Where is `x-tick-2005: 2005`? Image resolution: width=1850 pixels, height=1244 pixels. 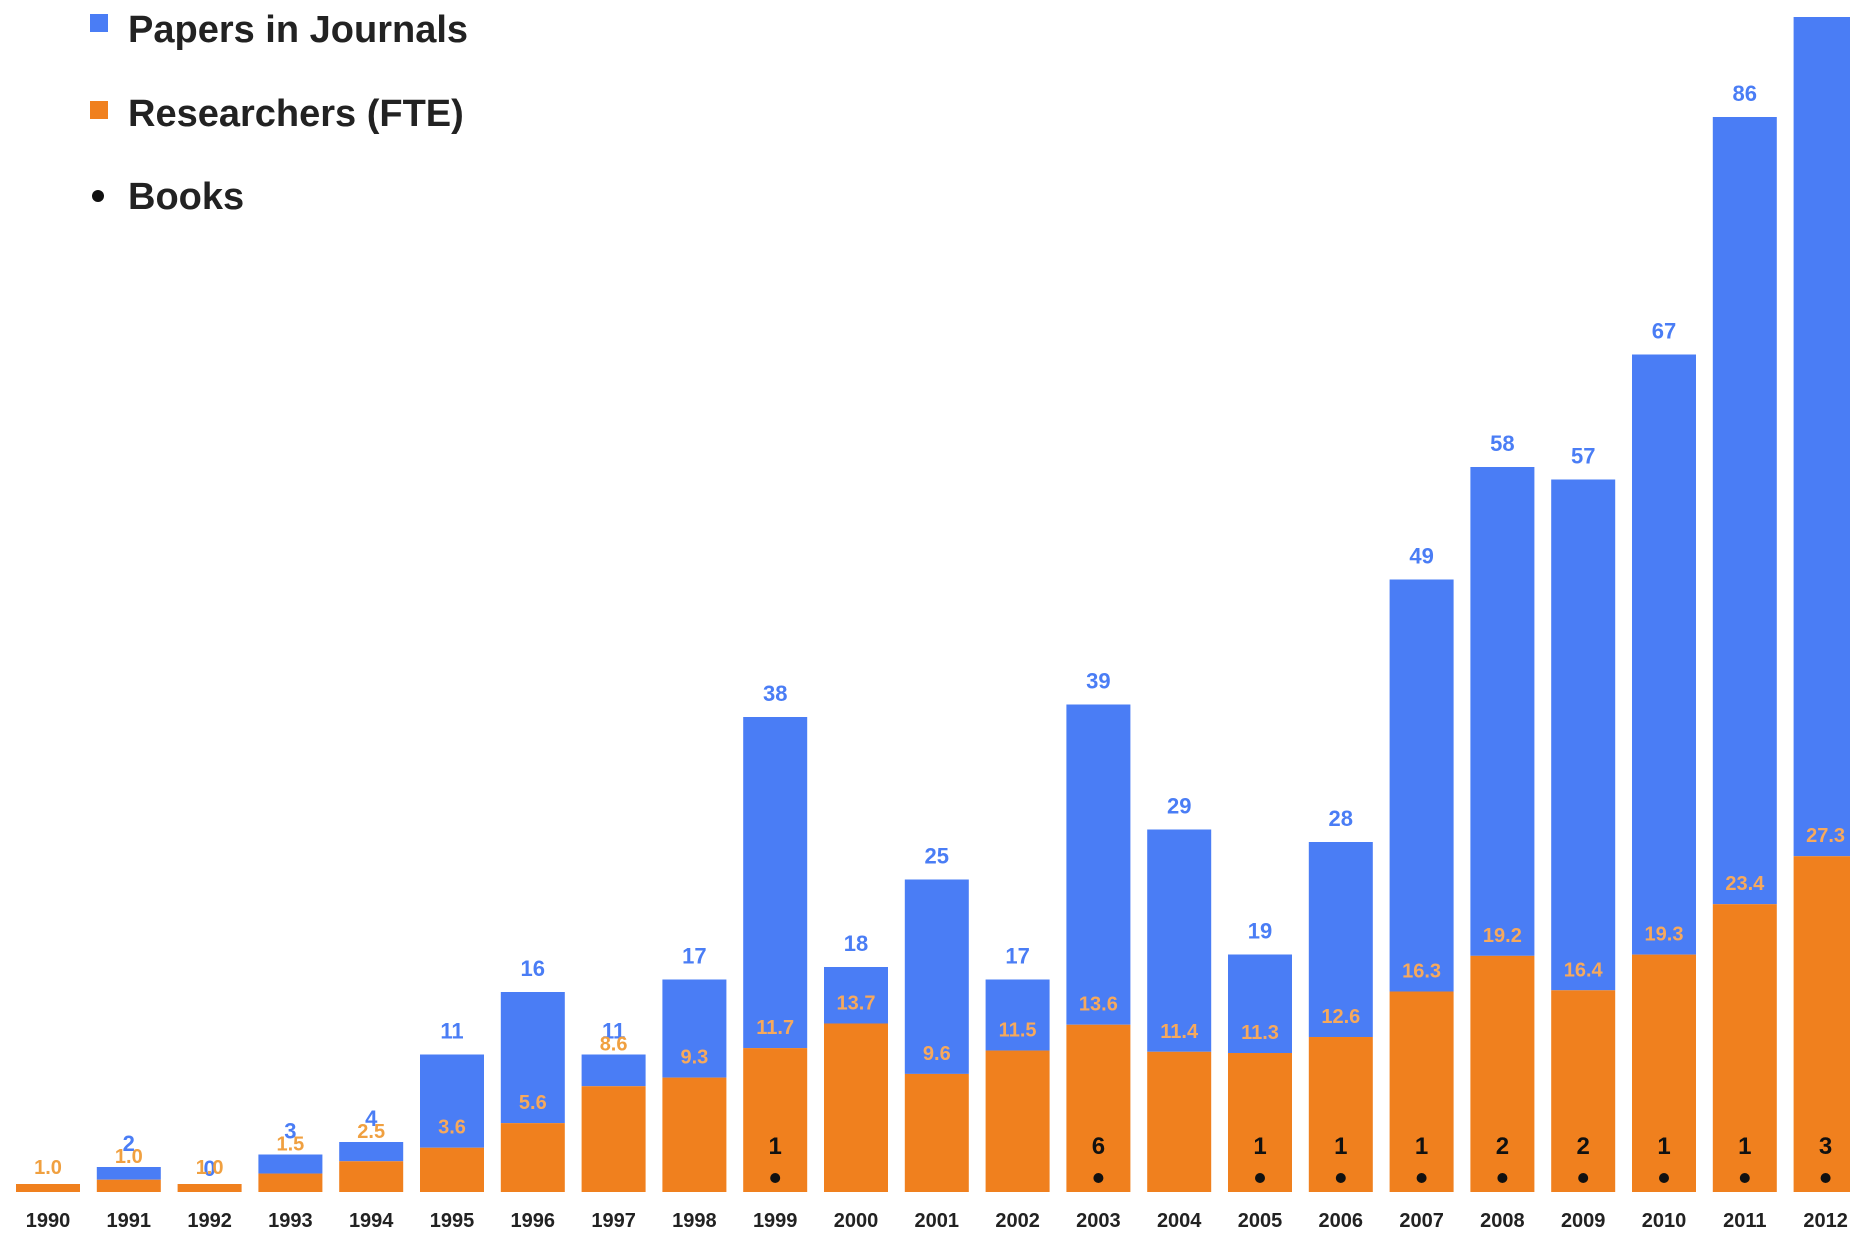 x-tick-2005: 2005 is located at coordinates (1260, 1221).